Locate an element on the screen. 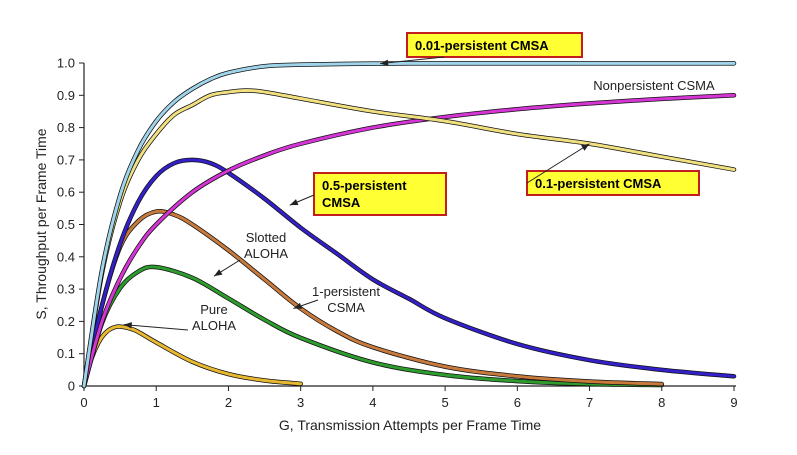 This screenshot has height=455, width=797. annotation-hundredth-persistent-csma: 0.01-persistent CMSA is located at coordinates (481, 49).